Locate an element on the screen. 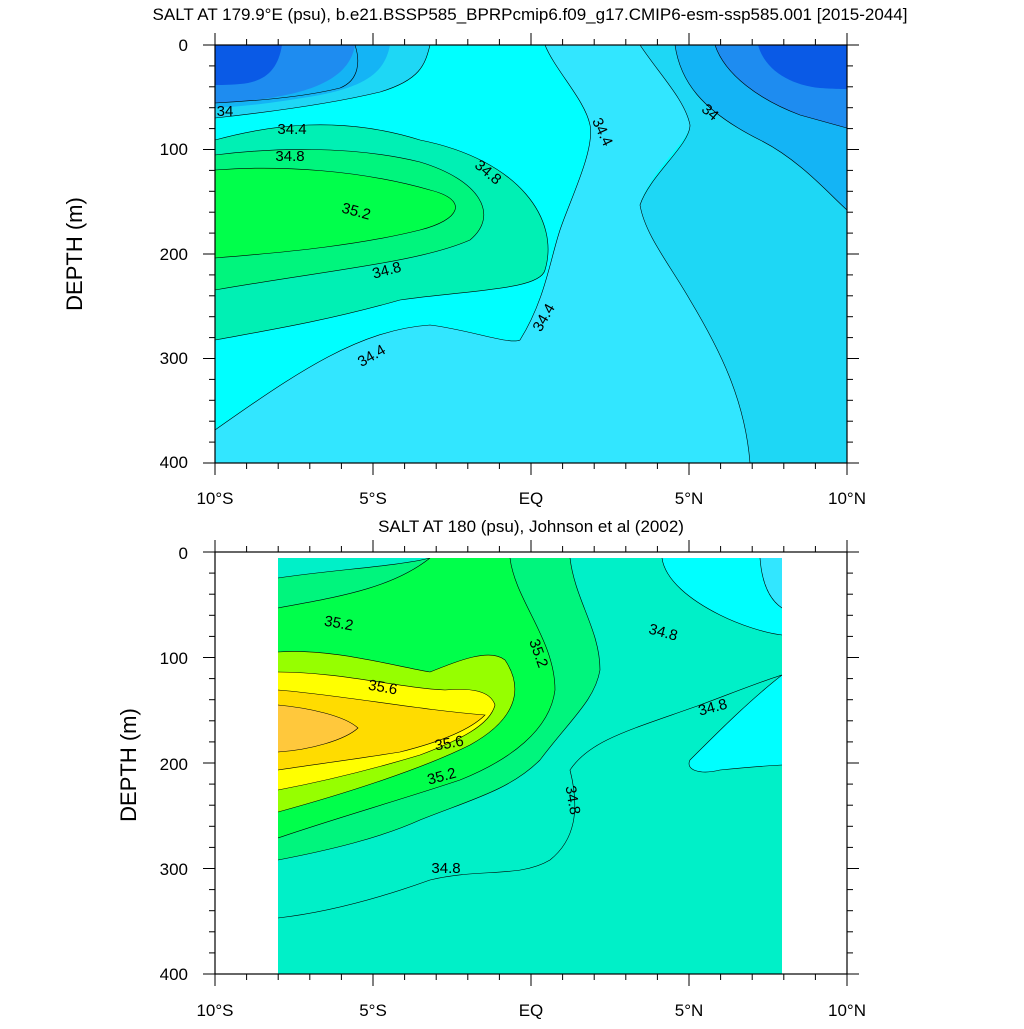 The width and height of the screenshot is (1024, 1029). panel2-x-ticks: 10°S 5°S EQ 5°N 10°N is located at coordinates (531, 1010).